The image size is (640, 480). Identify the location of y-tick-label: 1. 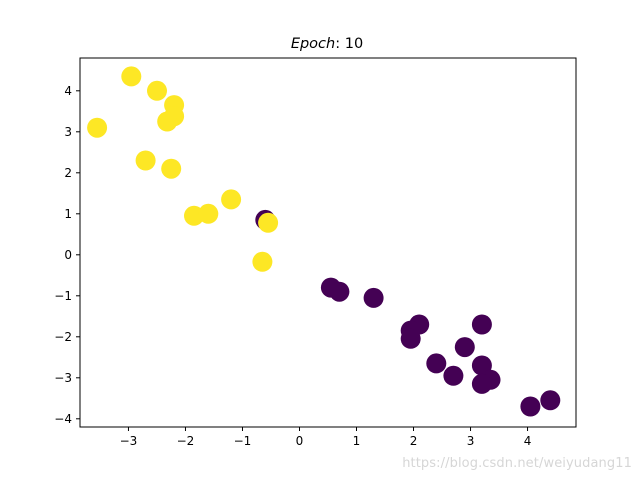
(68, 214).